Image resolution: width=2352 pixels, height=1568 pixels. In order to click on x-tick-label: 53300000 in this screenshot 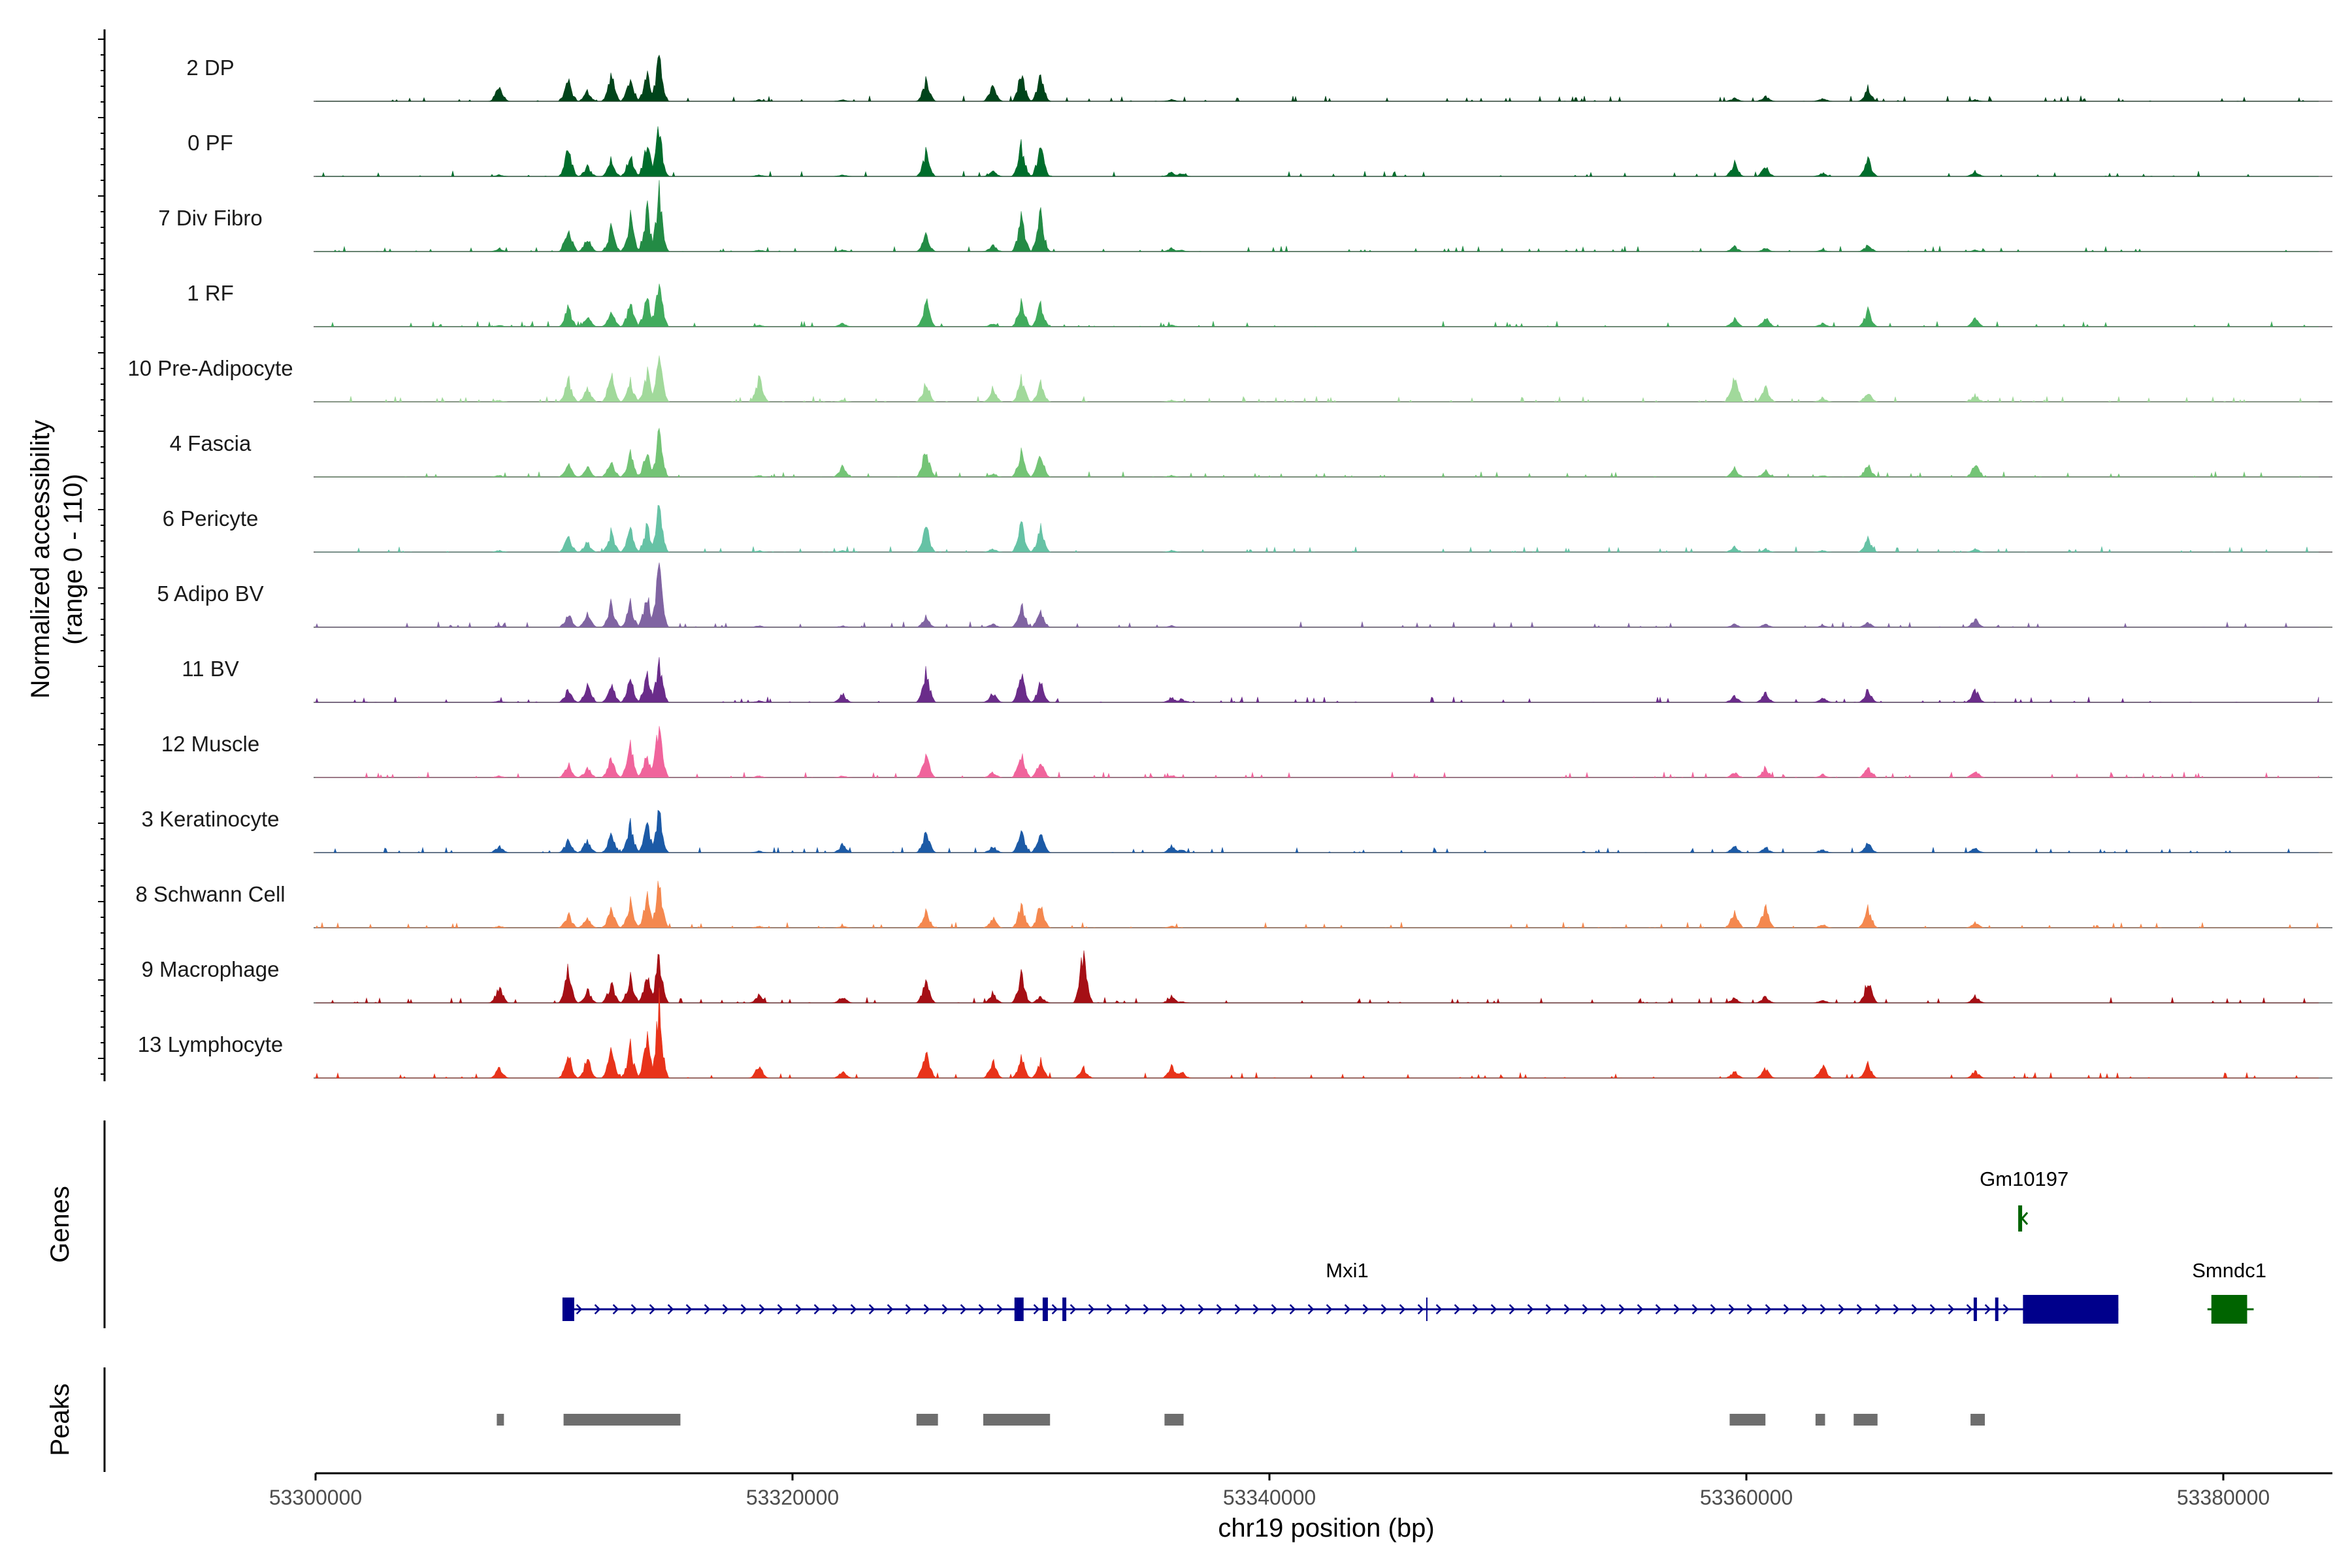, I will do `click(315, 1497)`.